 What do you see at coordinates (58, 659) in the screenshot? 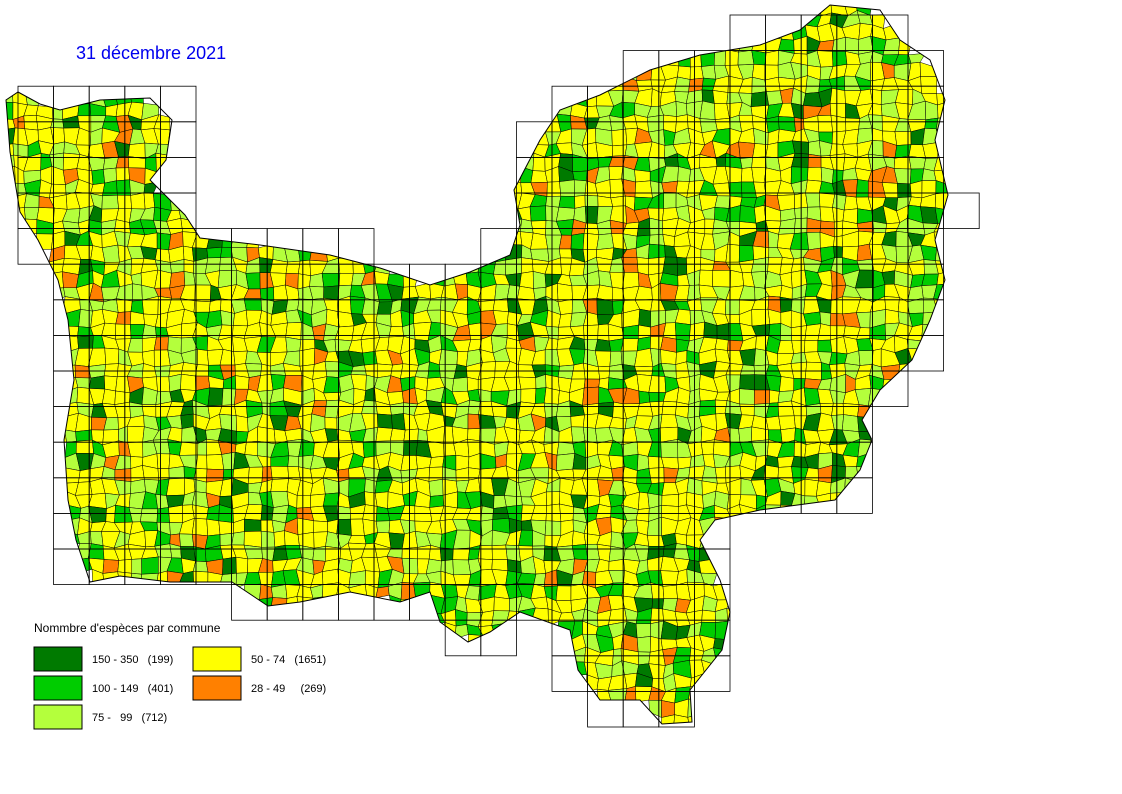
I see `legend-swatch` at bounding box center [58, 659].